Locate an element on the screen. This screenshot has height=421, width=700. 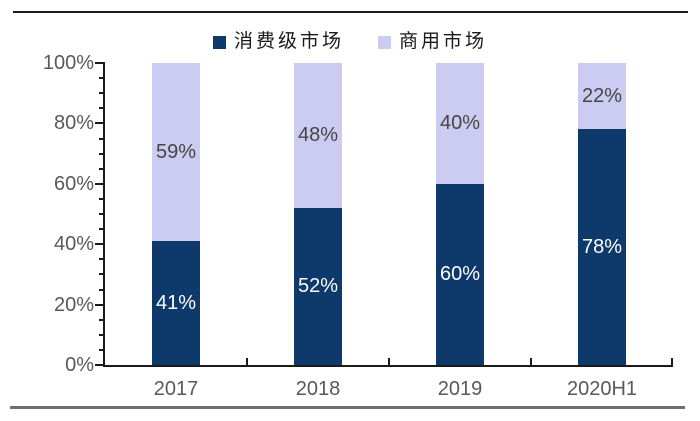
y-tick-label: 100% is located at coordinates (68, 63).